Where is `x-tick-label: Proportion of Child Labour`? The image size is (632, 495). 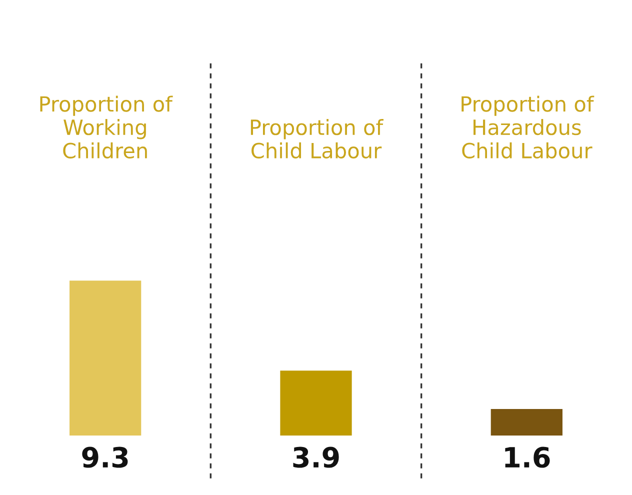 x-tick-label: Proportion of Child Labour is located at coordinates (317, 138).